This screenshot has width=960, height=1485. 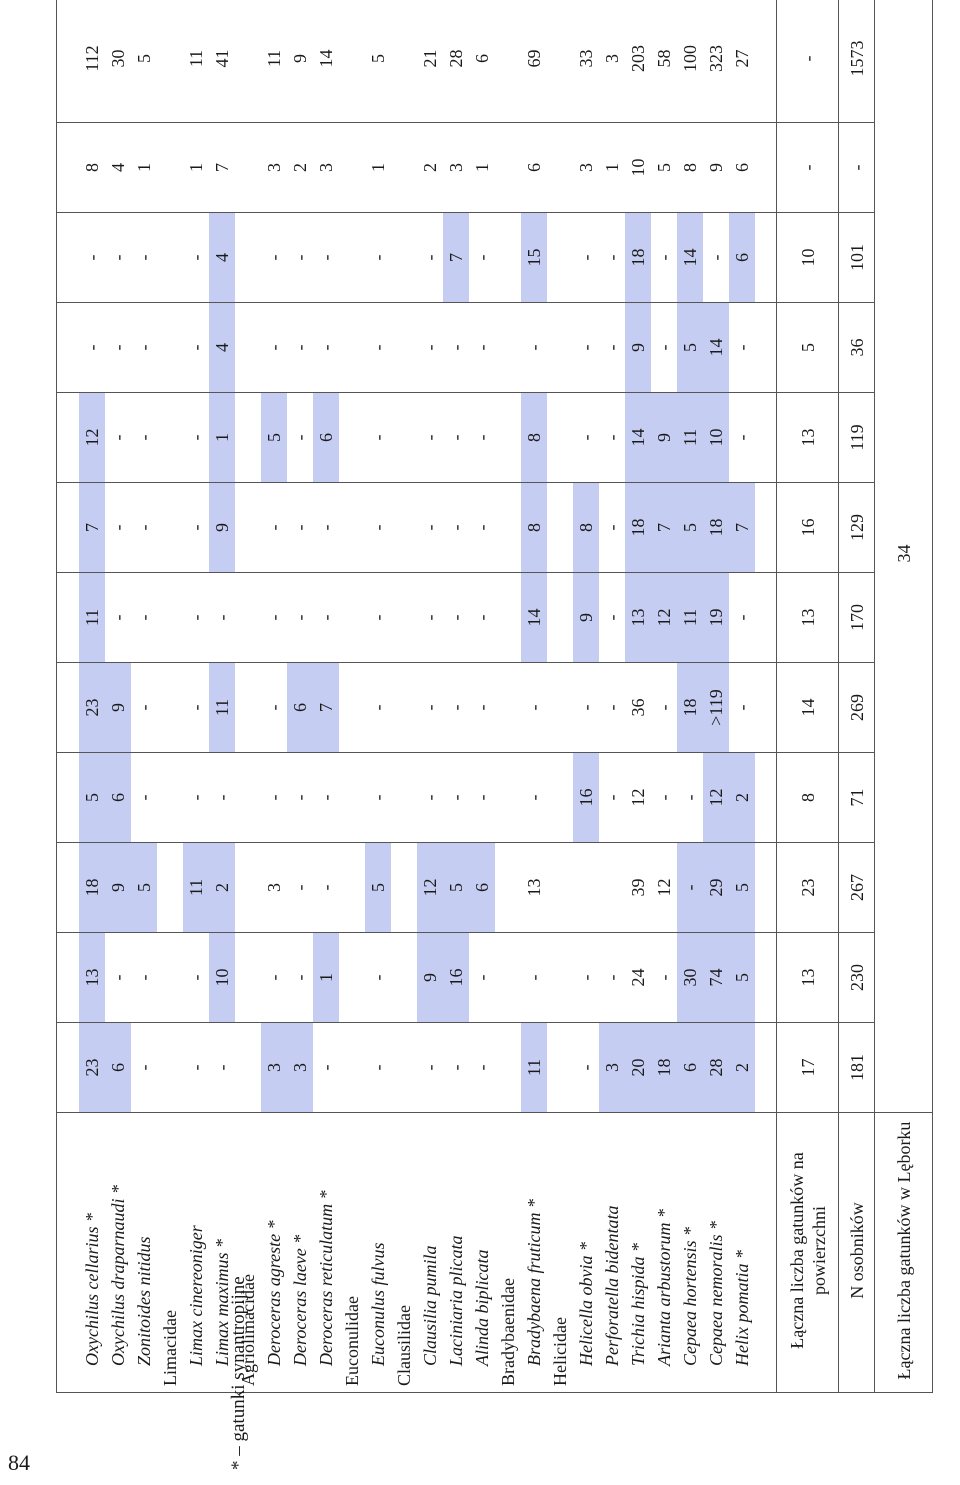 What do you see at coordinates (903, 556) in the screenshot?
I see `total-species-value: 34` at bounding box center [903, 556].